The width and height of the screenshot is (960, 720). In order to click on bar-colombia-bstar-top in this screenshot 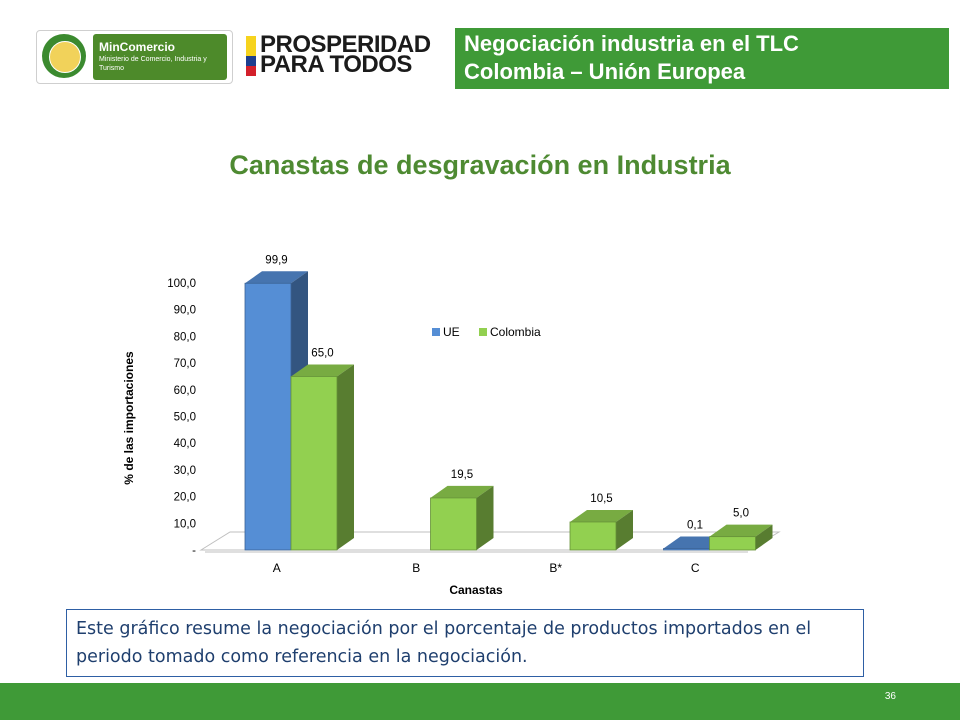, I will do `click(601, 515)`.